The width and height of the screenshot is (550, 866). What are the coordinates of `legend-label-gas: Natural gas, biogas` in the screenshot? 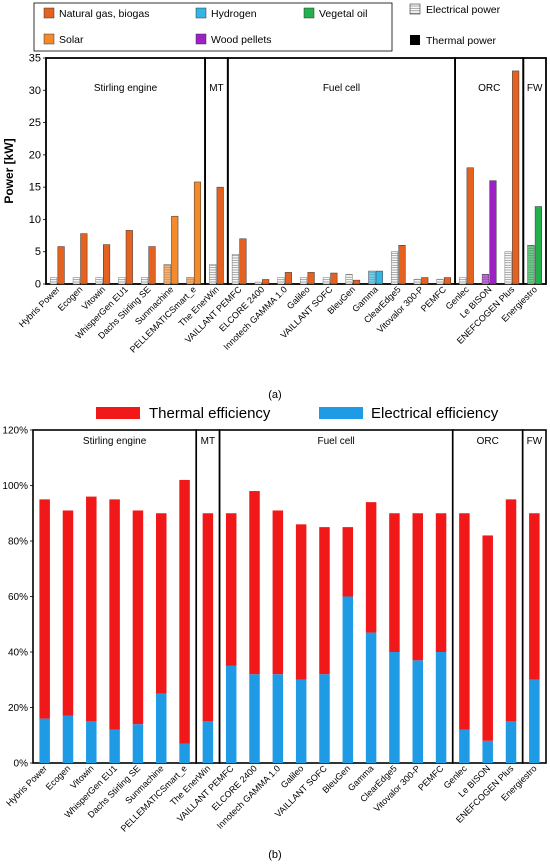 It's located at (104, 14).